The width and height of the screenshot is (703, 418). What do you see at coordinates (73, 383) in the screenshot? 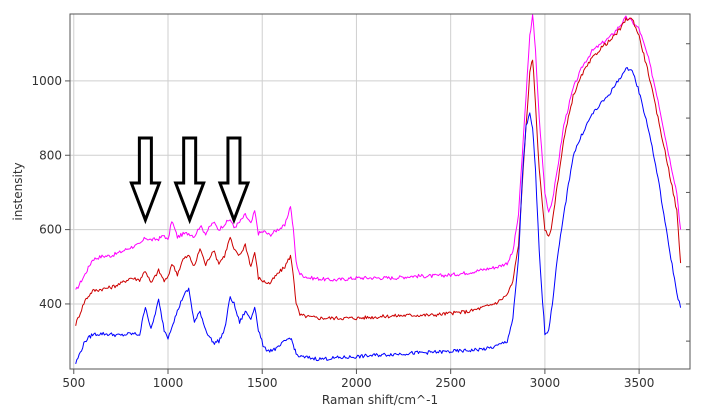
I see `x-tick-label: 500` at bounding box center [73, 383].